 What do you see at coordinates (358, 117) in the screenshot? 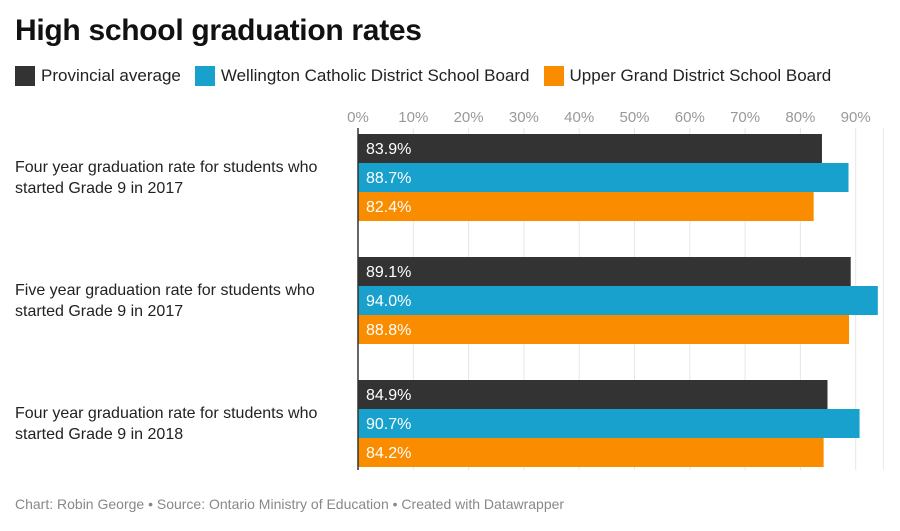
I see `x-tick-label: 0%` at bounding box center [358, 117].